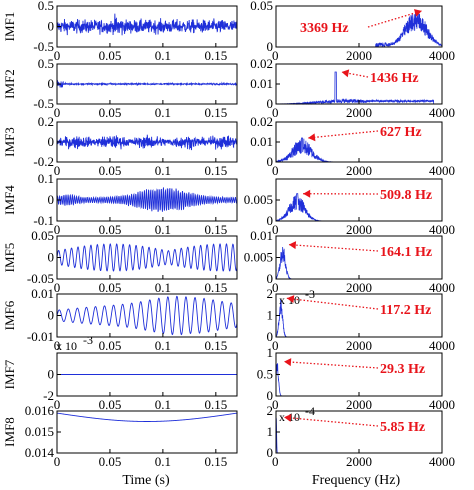  Describe the element at coordinates (147, 142) in the screenshot. I see `time-series-imf3` at that location.